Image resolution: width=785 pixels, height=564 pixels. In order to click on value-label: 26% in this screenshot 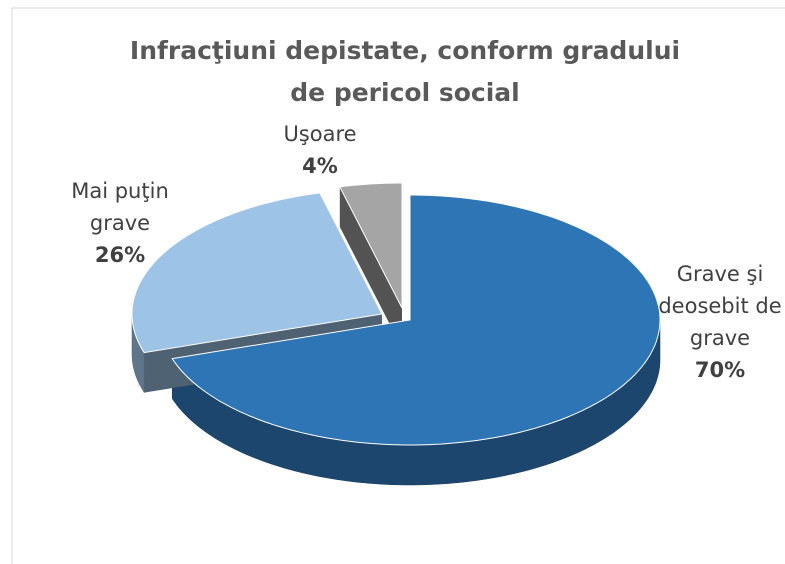, I will do `click(120, 255)`.